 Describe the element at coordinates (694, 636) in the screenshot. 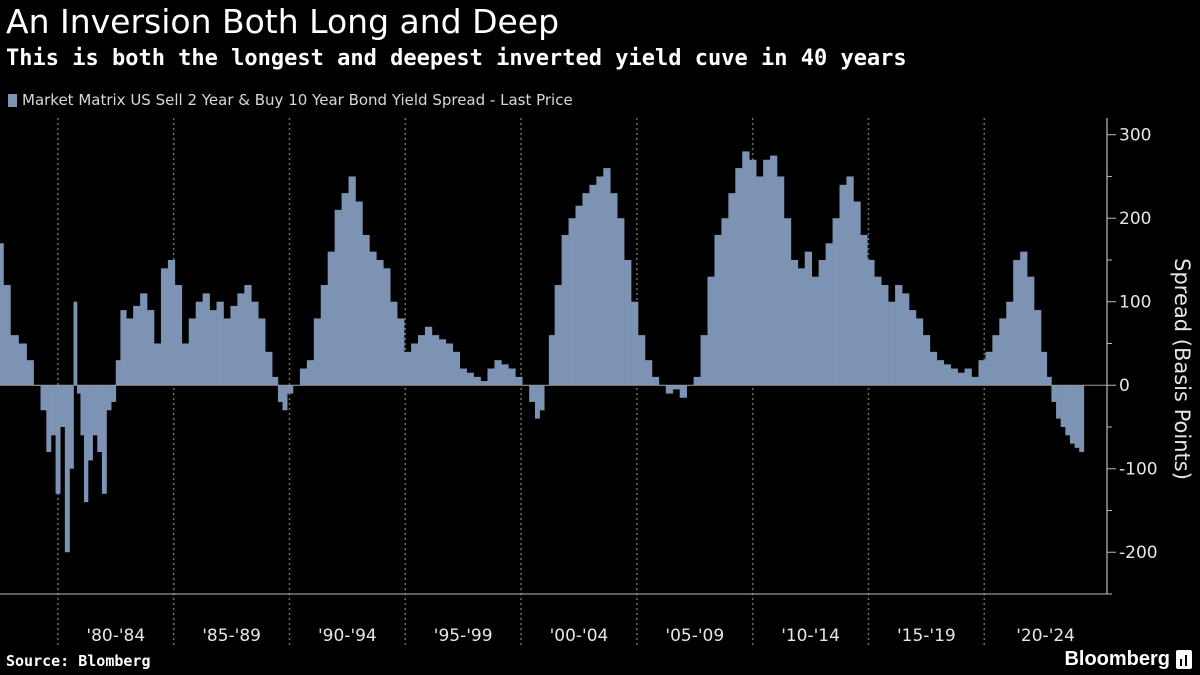

I see `x-tick-label: '05-'09` at that location.